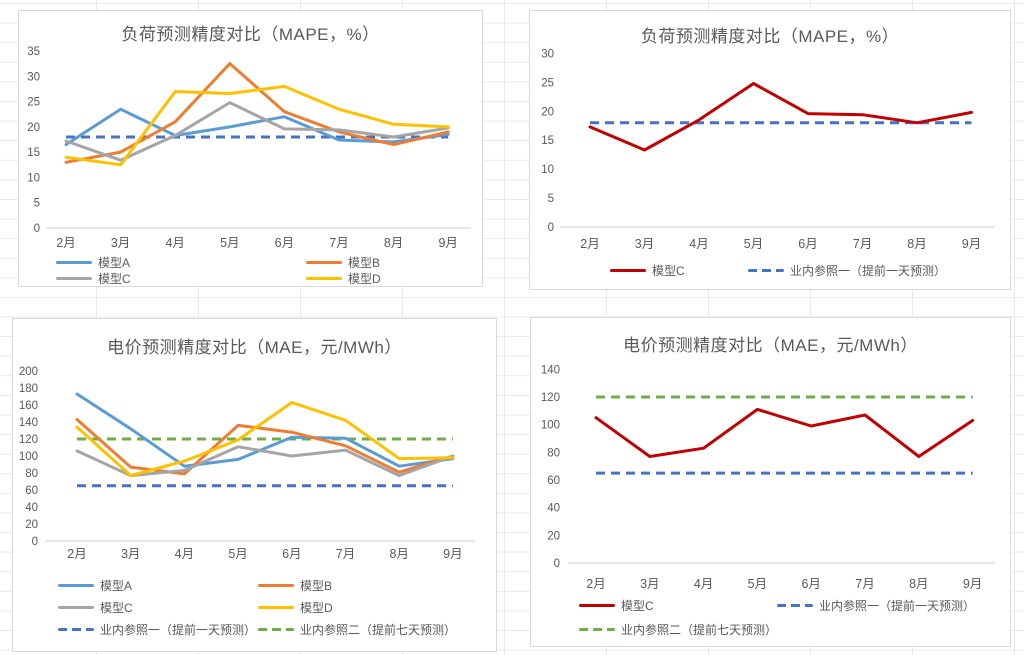 The image size is (1024, 655). What do you see at coordinates (33, 178) in the screenshot?
I see `y-tick-label: 10` at bounding box center [33, 178].